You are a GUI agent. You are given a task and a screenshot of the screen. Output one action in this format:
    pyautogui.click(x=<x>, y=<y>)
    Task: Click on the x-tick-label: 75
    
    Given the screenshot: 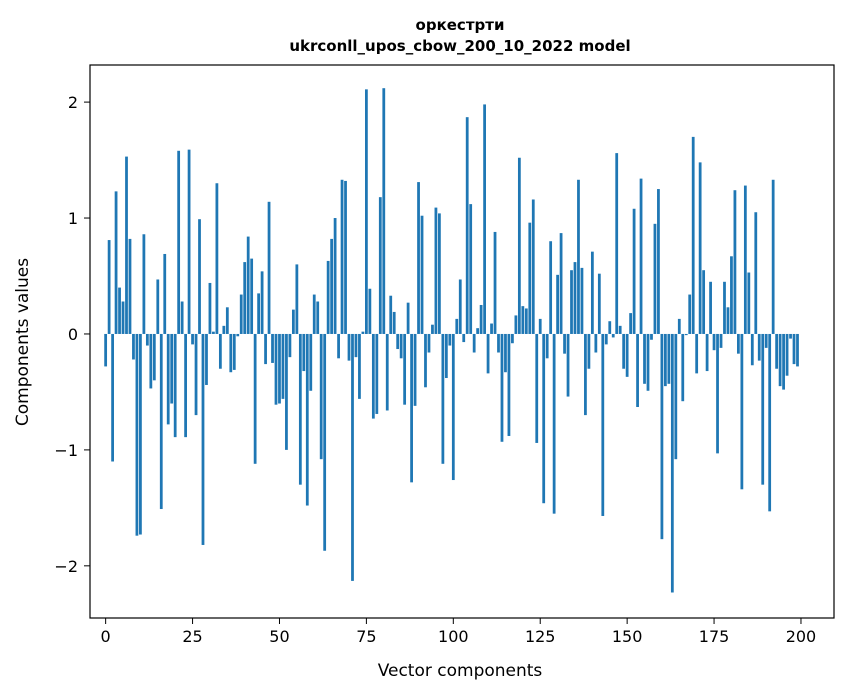 What is the action you would take?
    pyautogui.click(x=366, y=636)
    